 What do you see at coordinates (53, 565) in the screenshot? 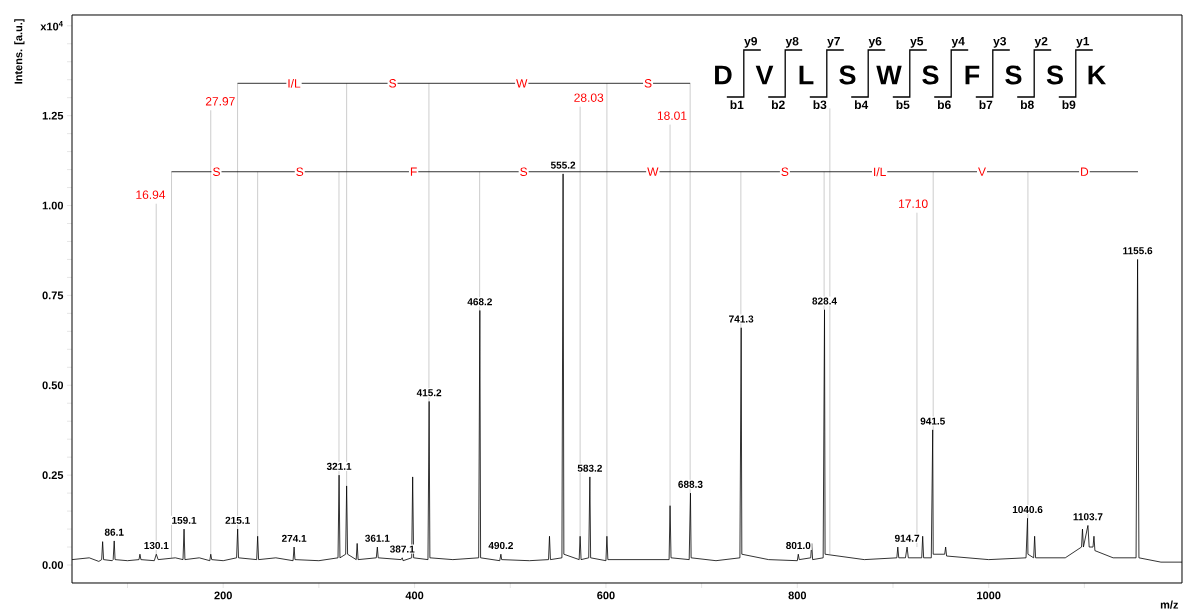
I see `y-tick-label: 0.00` at bounding box center [53, 565].